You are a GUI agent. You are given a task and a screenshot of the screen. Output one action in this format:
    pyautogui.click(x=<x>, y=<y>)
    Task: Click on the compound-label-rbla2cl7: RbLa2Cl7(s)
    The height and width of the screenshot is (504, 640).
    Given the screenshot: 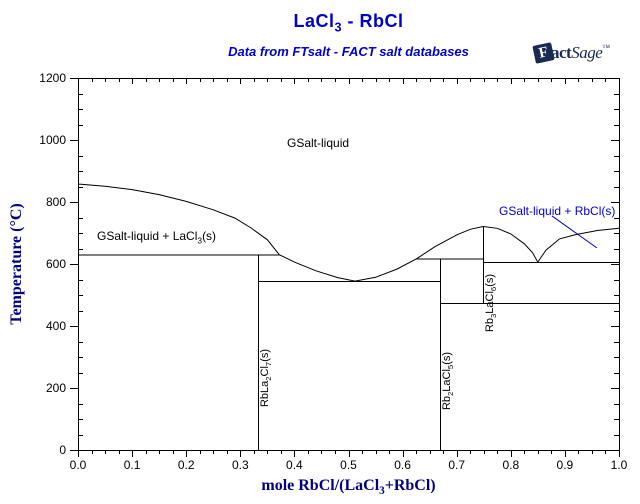 What is the action you would take?
    pyautogui.click(x=266, y=378)
    